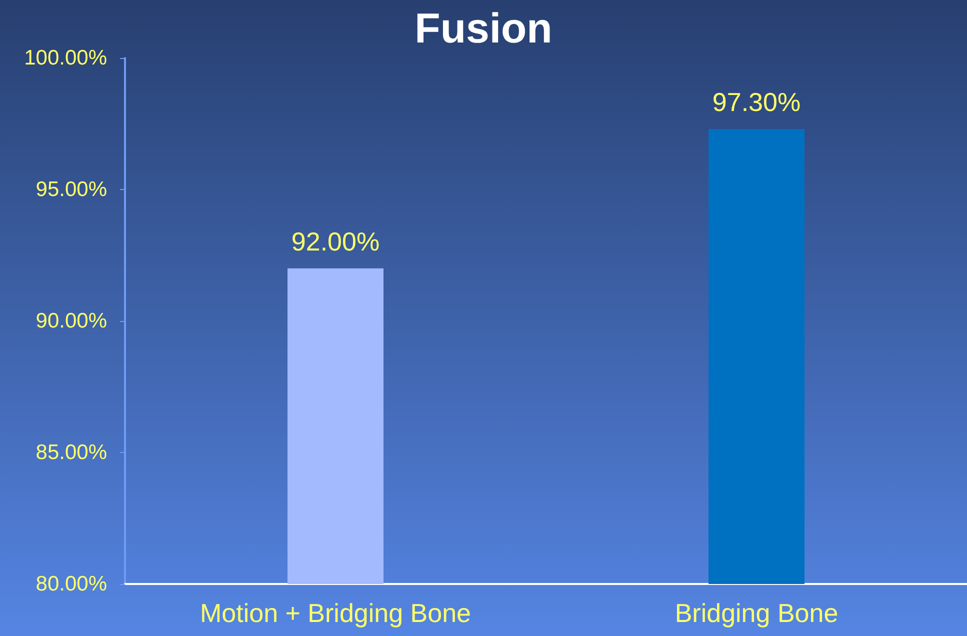 This screenshot has height=636, width=967. What do you see at coordinates (71, 189) in the screenshot?
I see `y-tick-label: 95.00%` at bounding box center [71, 189].